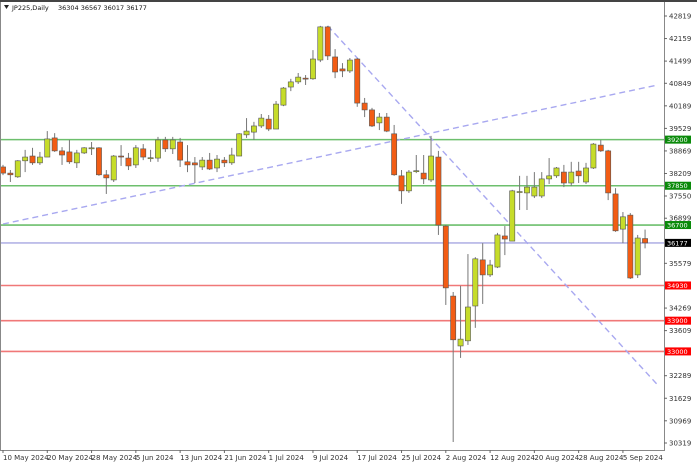  I want to click on y-tick-label: 31629, so click(680, 399).